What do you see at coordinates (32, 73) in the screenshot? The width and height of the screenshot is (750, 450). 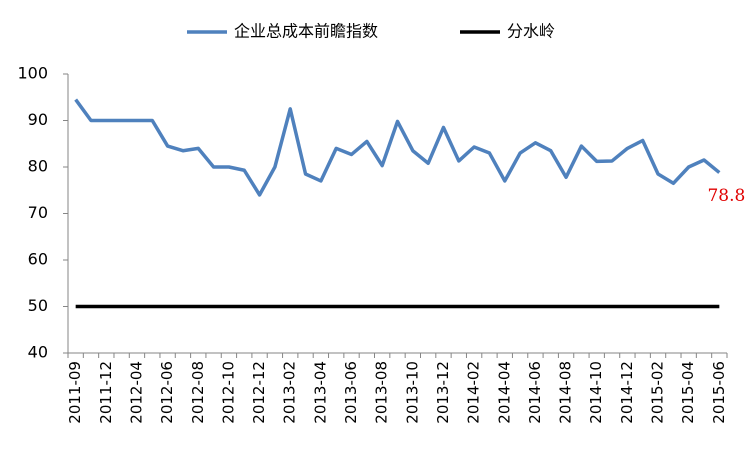 I see `y-tick-label: 100` at bounding box center [32, 73].